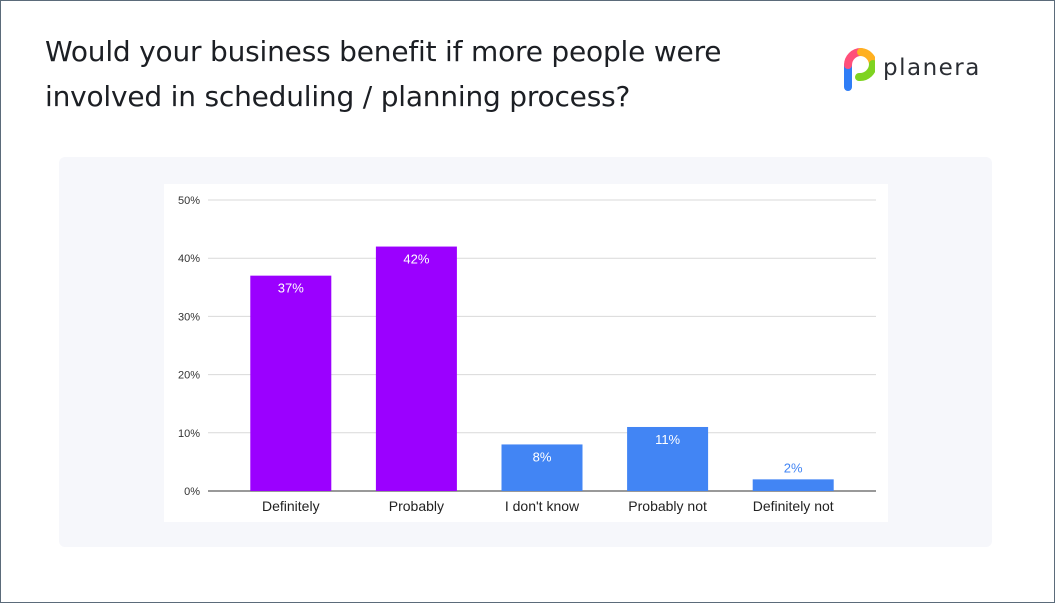 The height and width of the screenshot is (603, 1055). I want to click on x-tick-label: Probably not, so click(667, 506).